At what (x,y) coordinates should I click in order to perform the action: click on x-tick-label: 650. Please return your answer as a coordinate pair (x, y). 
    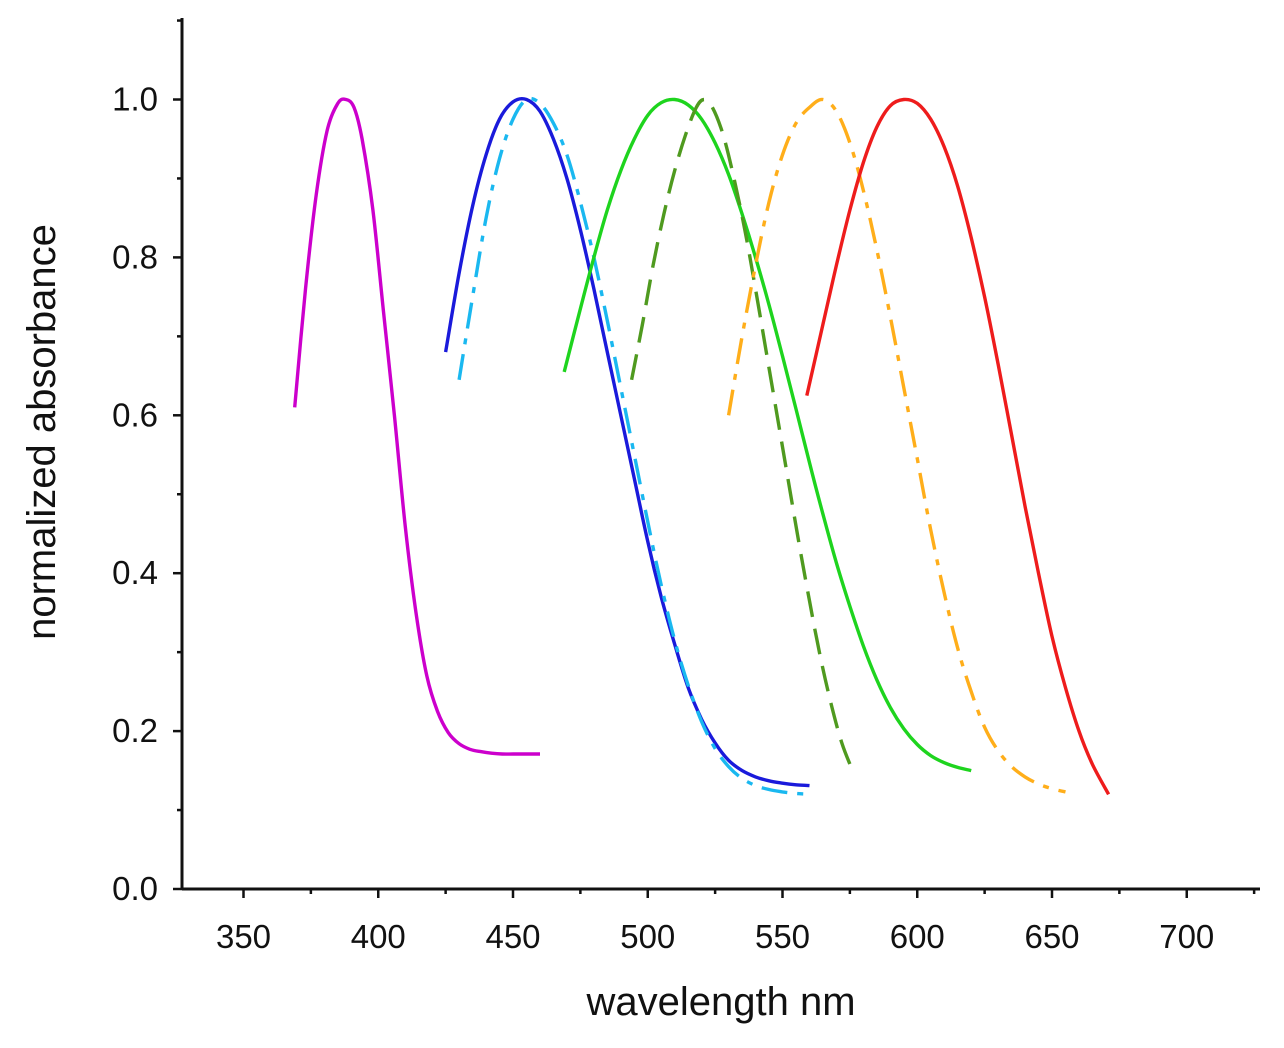
    Looking at the image, I should click on (1051, 936).